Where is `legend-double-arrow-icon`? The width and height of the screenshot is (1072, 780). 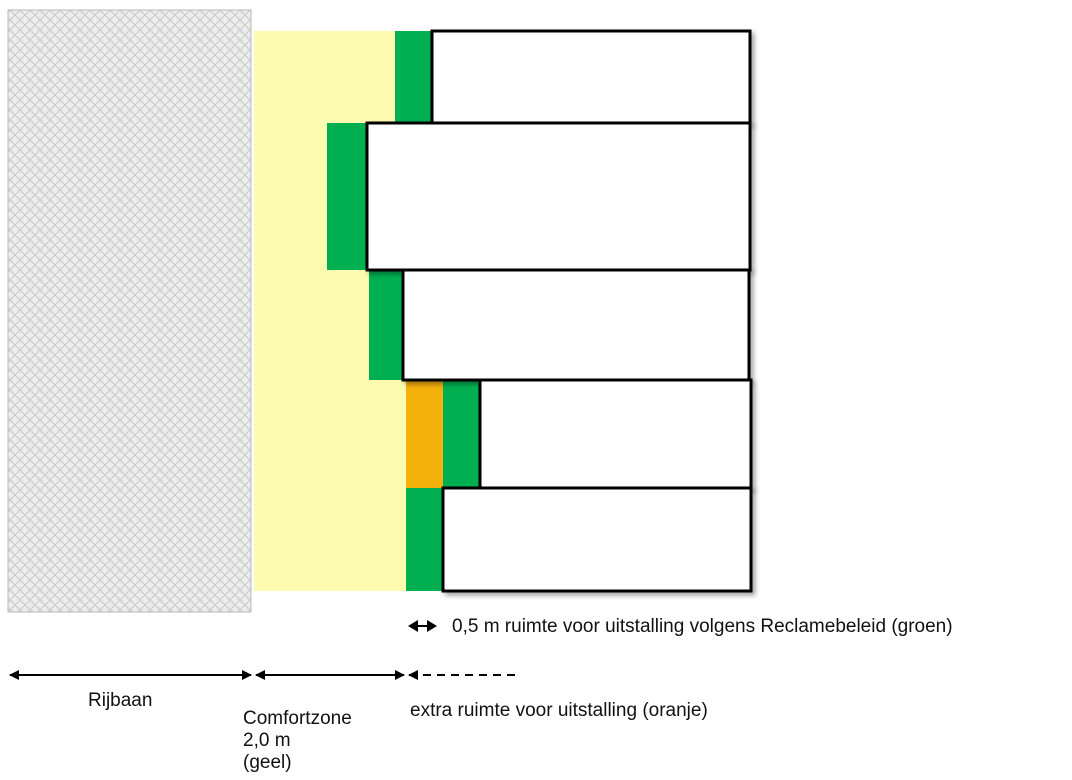 legend-double-arrow-icon is located at coordinates (422, 626).